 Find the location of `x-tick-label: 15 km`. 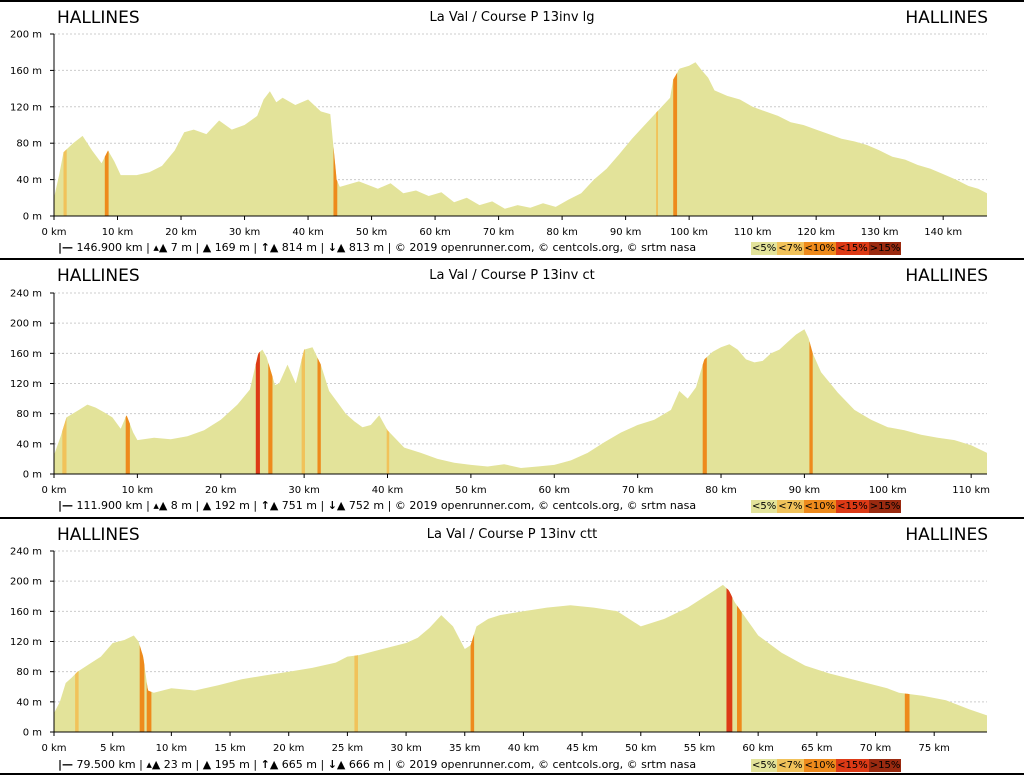

x-tick-label: 15 km is located at coordinates (229, 748).